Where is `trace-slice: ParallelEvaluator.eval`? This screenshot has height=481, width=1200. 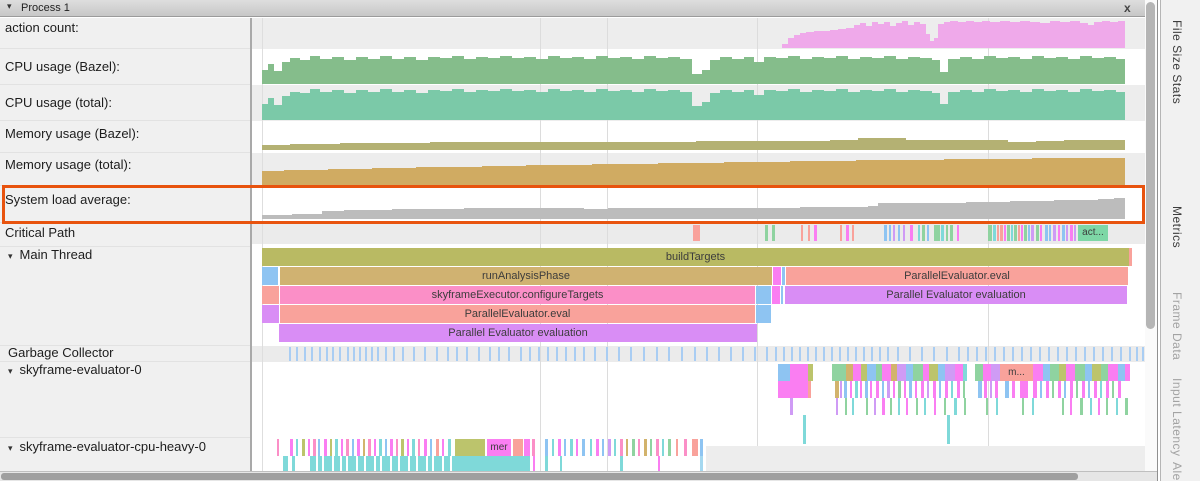 trace-slice: ParallelEvaluator.eval is located at coordinates (517, 314).